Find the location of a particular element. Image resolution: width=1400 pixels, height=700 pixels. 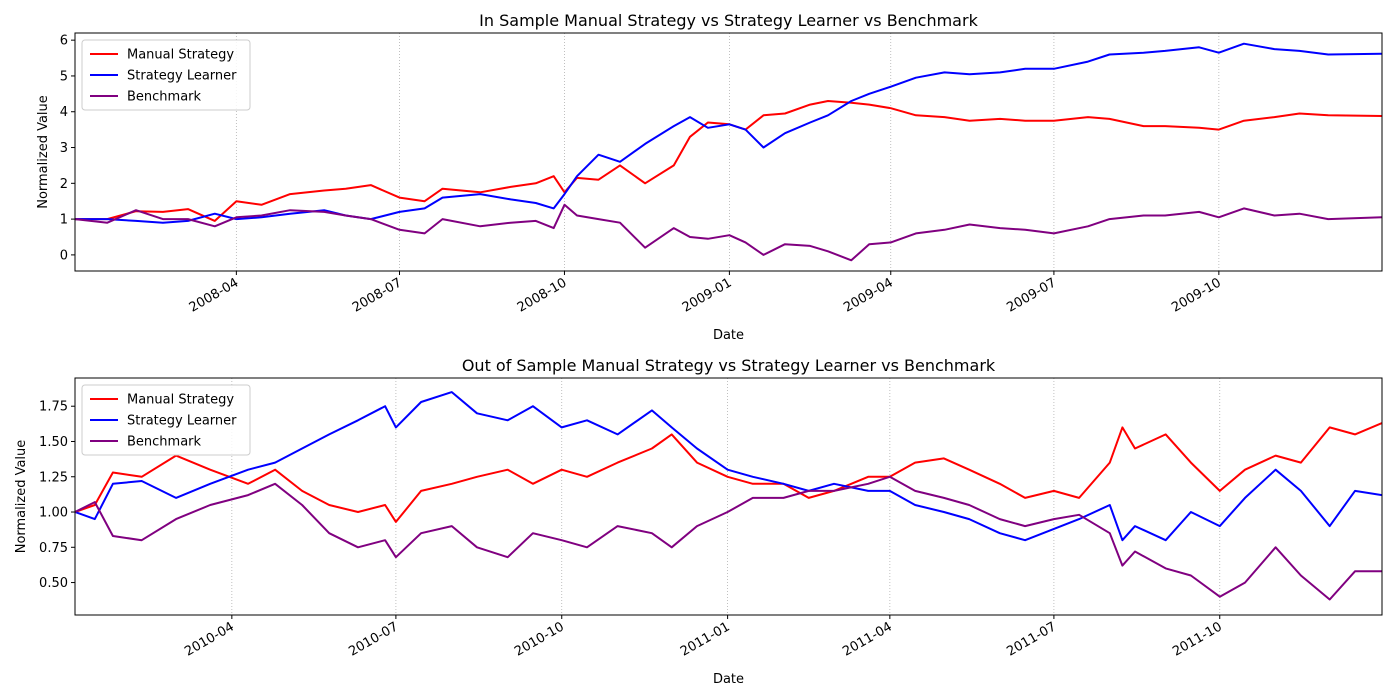

y-tick-label: 2 is located at coordinates (64, 184).